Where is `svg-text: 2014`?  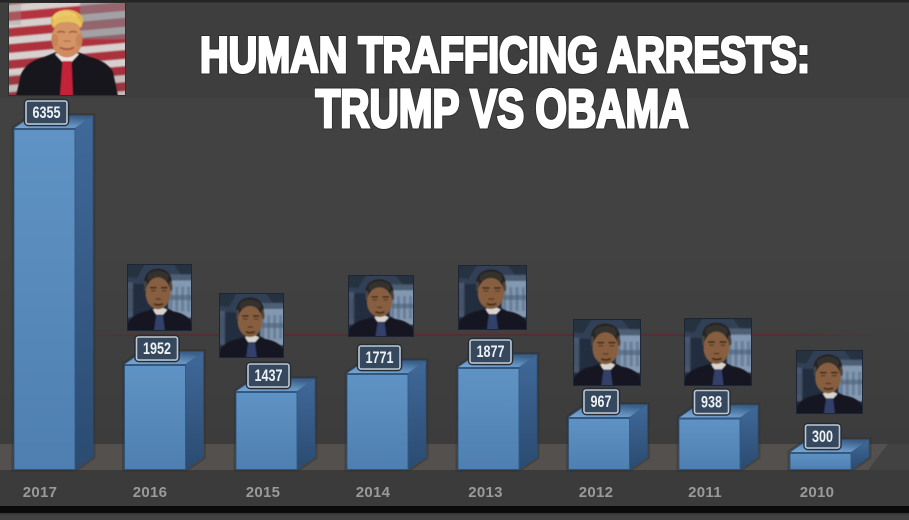 svg-text: 2014 is located at coordinates (373, 492).